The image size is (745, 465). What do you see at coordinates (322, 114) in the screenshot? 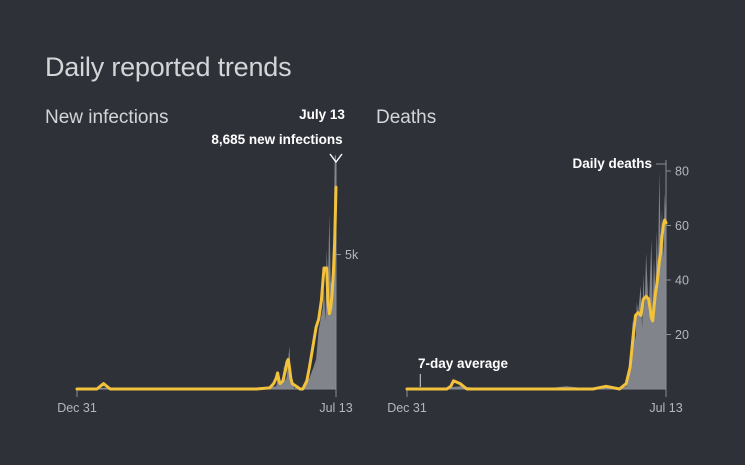
I see `annotation-date: July 13` at bounding box center [322, 114].